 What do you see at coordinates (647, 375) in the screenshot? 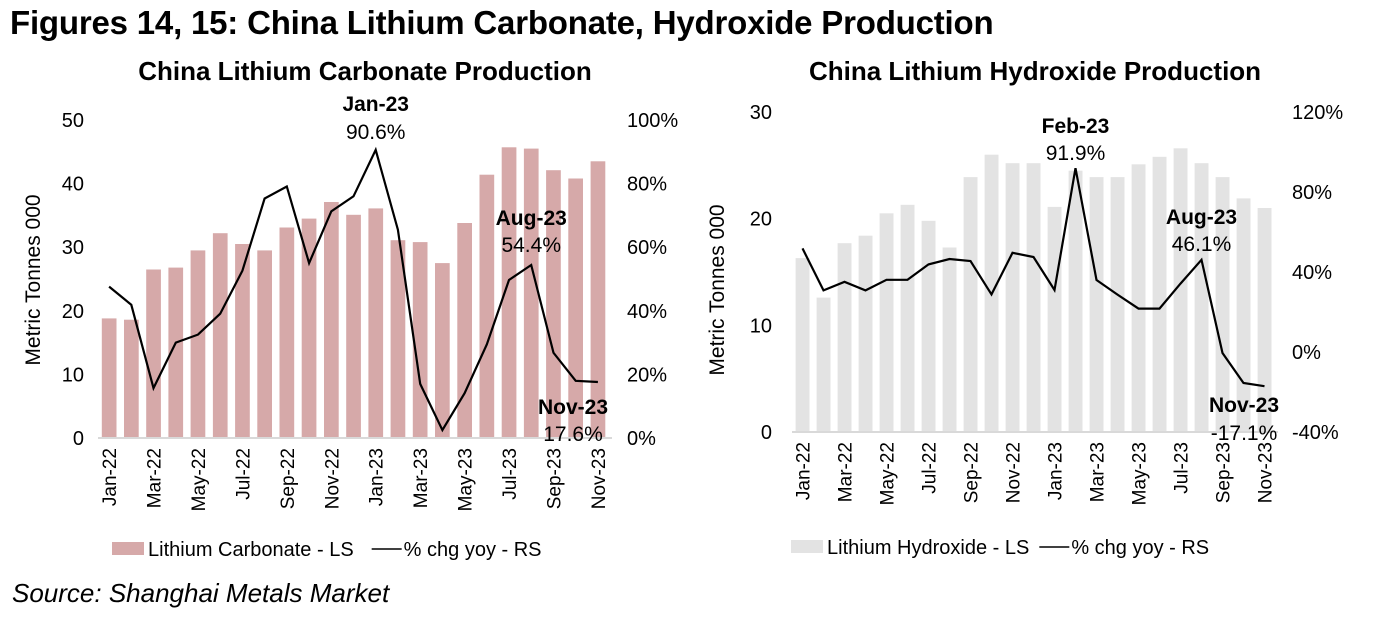
I see `y-right-tick-label: 20%` at bounding box center [647, 375].